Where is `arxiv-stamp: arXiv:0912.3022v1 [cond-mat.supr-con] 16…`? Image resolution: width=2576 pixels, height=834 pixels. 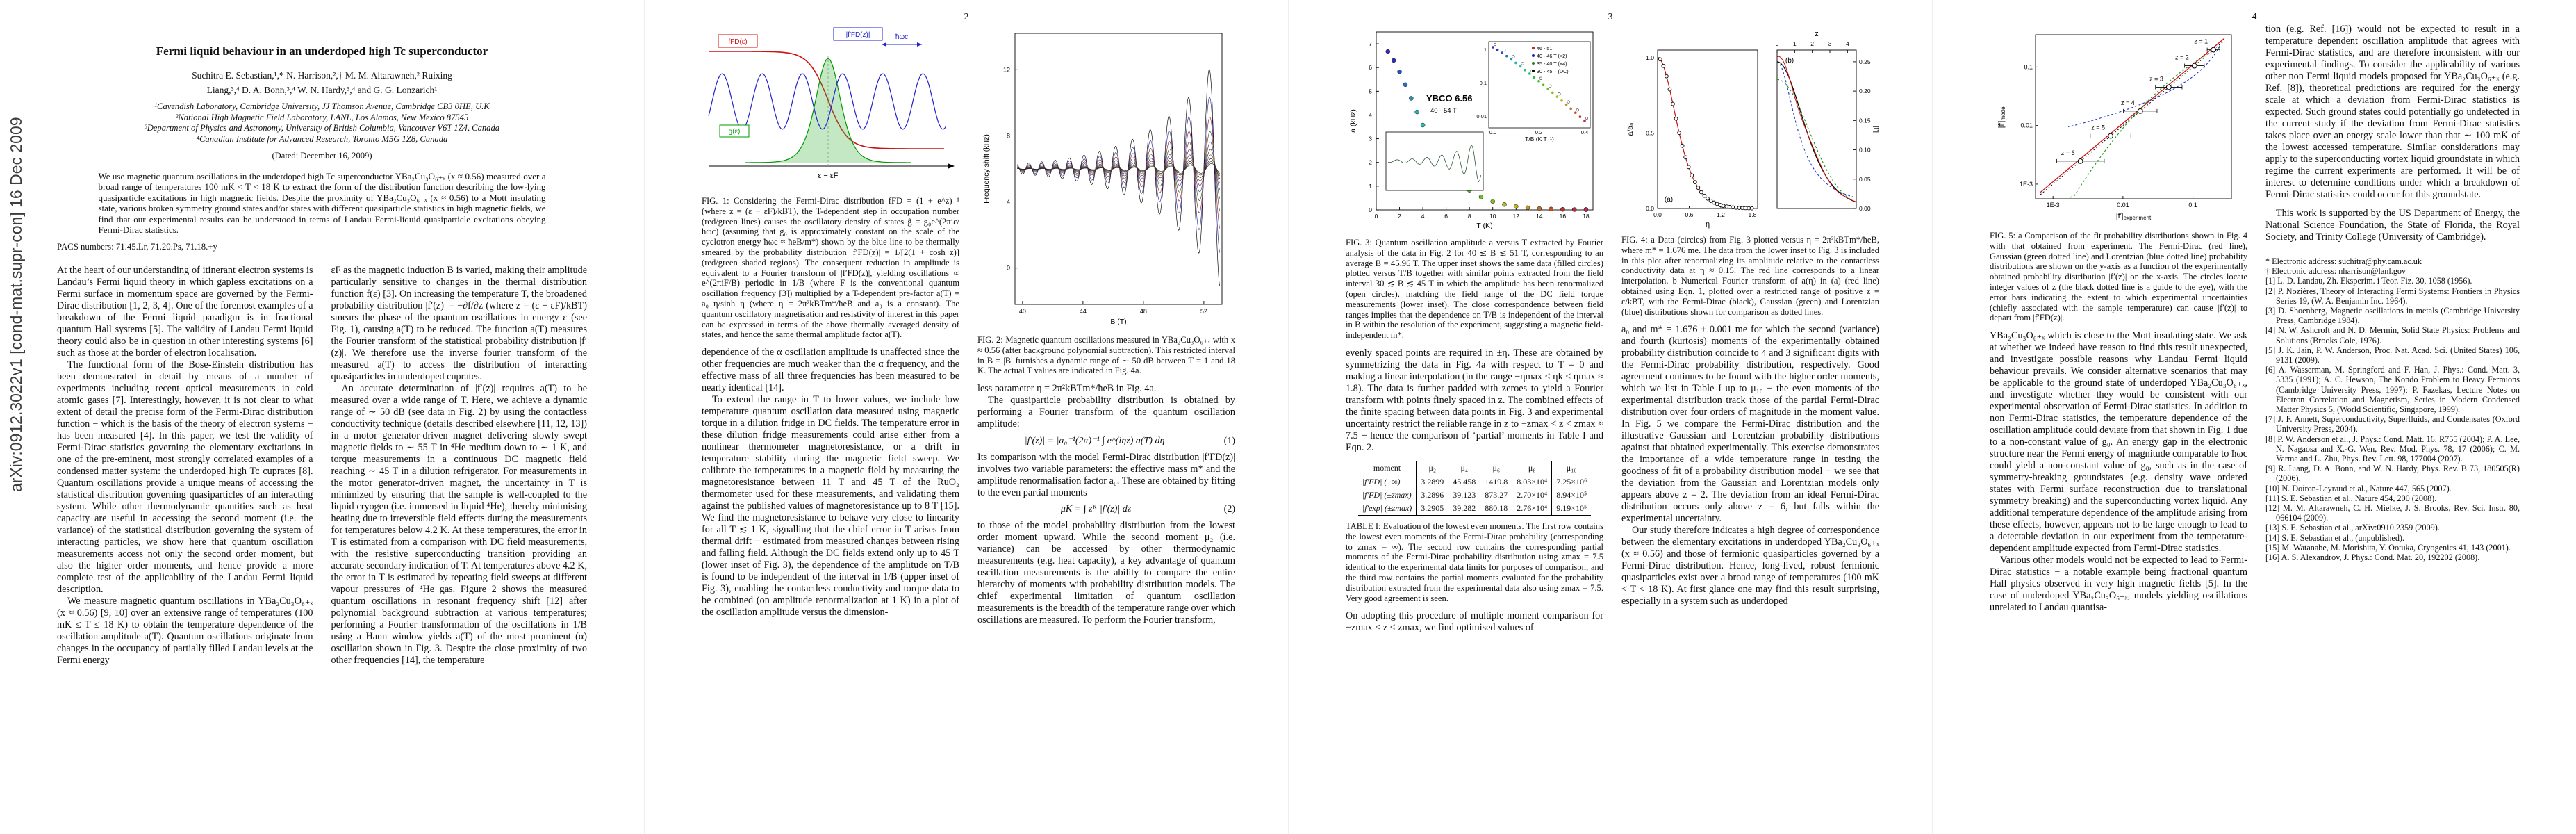
arxiv-stamp: arXiv:0912.3022v1 [cond-mat.supr-con] 16… is located at coordinates (16, 304).